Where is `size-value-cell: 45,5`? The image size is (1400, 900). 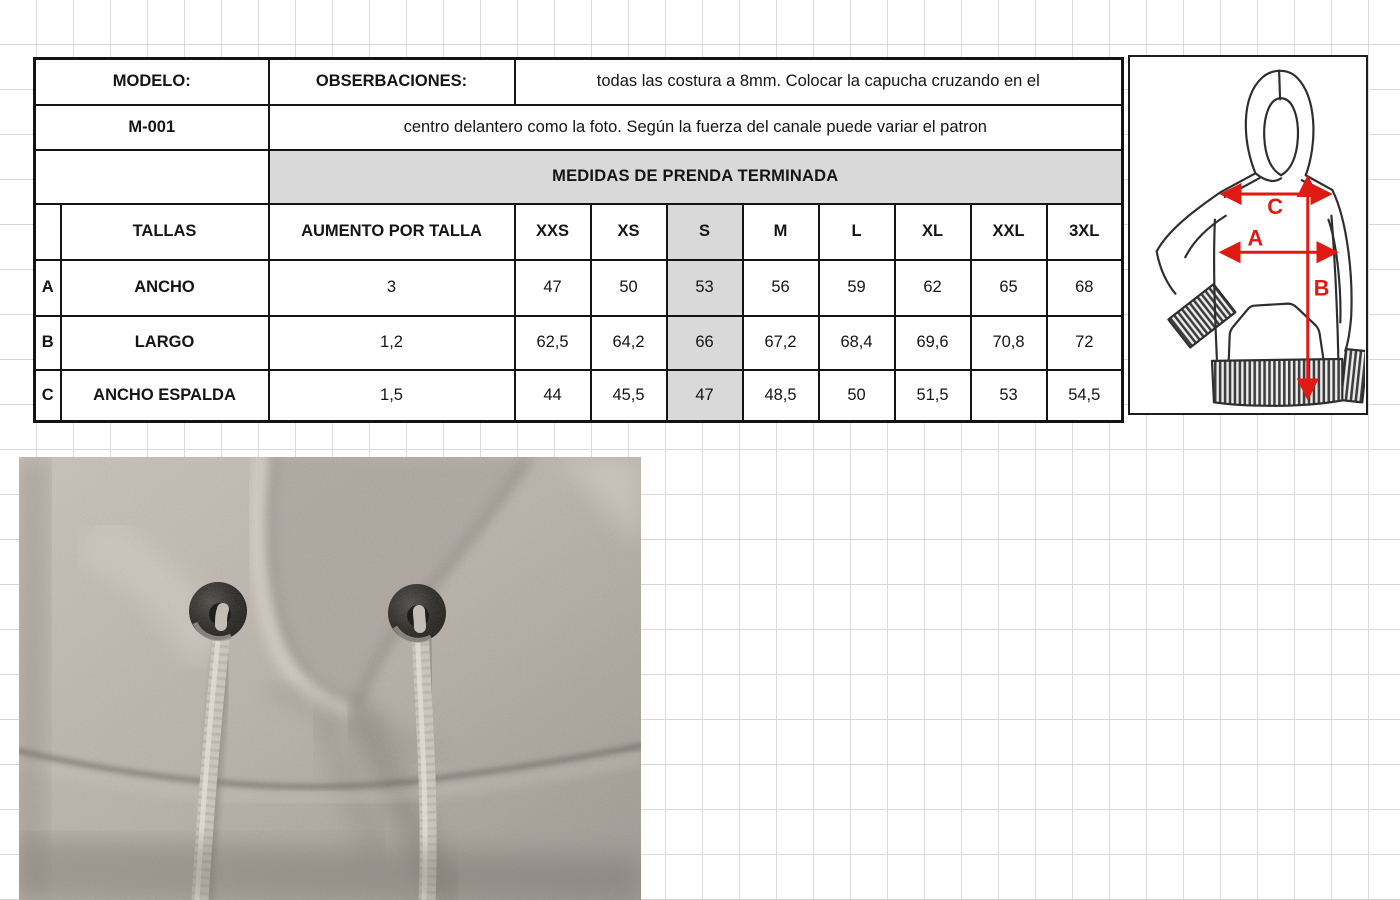
size-value-cell: 45,5 is located at coordinates (628, 395).